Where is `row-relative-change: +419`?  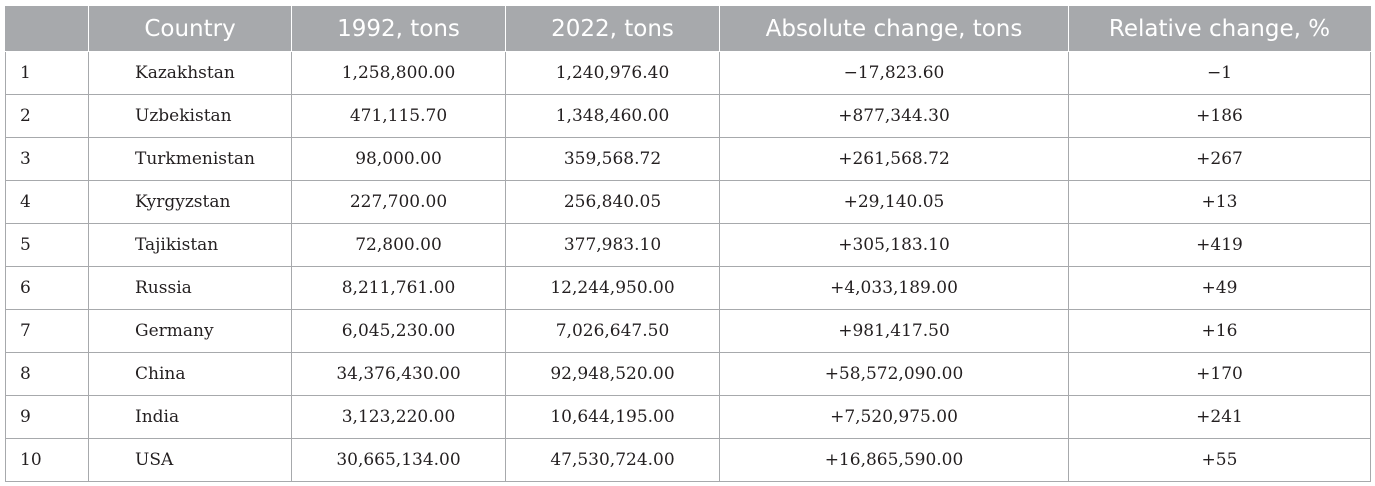 row-relative-change: +419 is located at coordinates (1219, 245).